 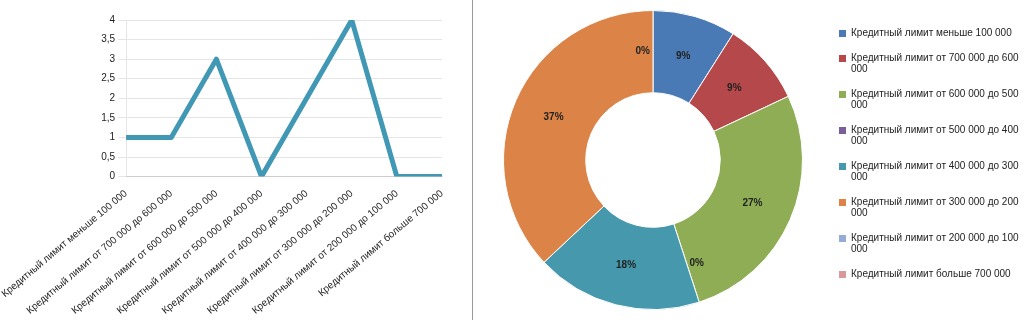 I want to click on data-label: 37%, so click(x=553, y=116).